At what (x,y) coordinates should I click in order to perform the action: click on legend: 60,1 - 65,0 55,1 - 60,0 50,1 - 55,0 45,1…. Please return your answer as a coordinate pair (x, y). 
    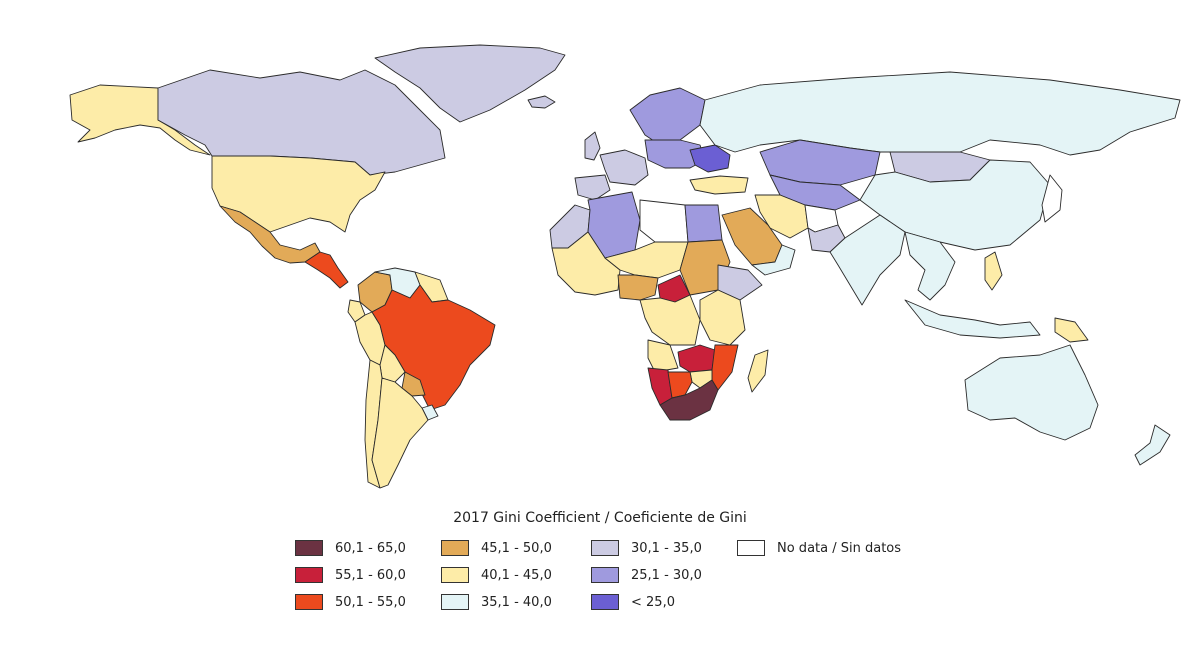
    Looking at the image, I should click on (615, 578).